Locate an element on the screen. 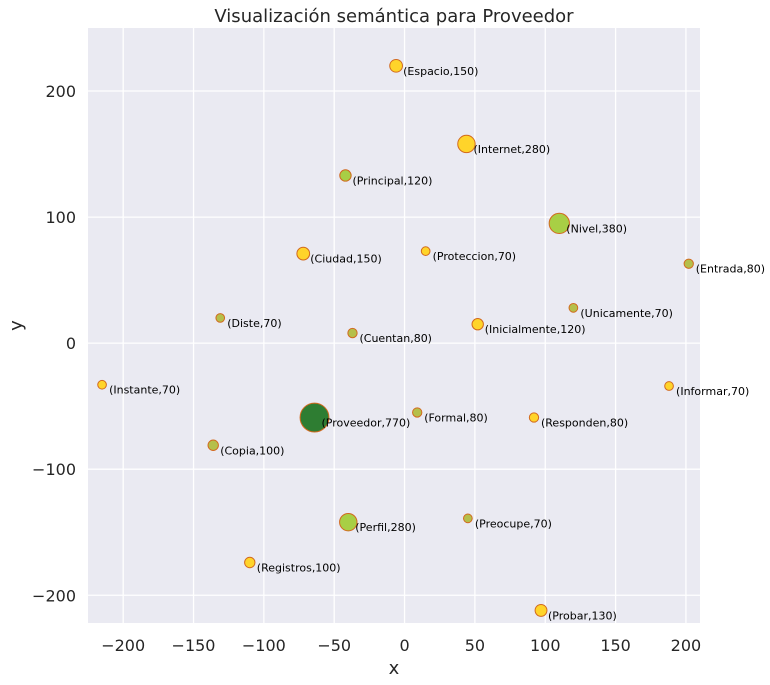 Image resolution: width=770 pixels, height=685 pixels. x-axis-label: x is located at coordinates (394, 668).